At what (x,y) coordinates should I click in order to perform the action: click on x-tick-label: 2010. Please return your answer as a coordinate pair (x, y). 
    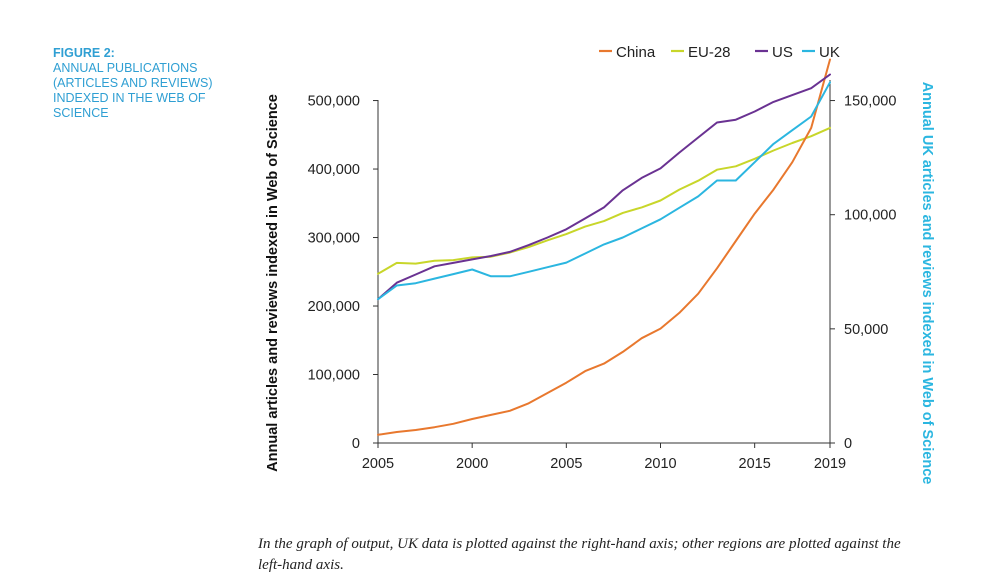
    Looking at the image, I should click on (660, 464).